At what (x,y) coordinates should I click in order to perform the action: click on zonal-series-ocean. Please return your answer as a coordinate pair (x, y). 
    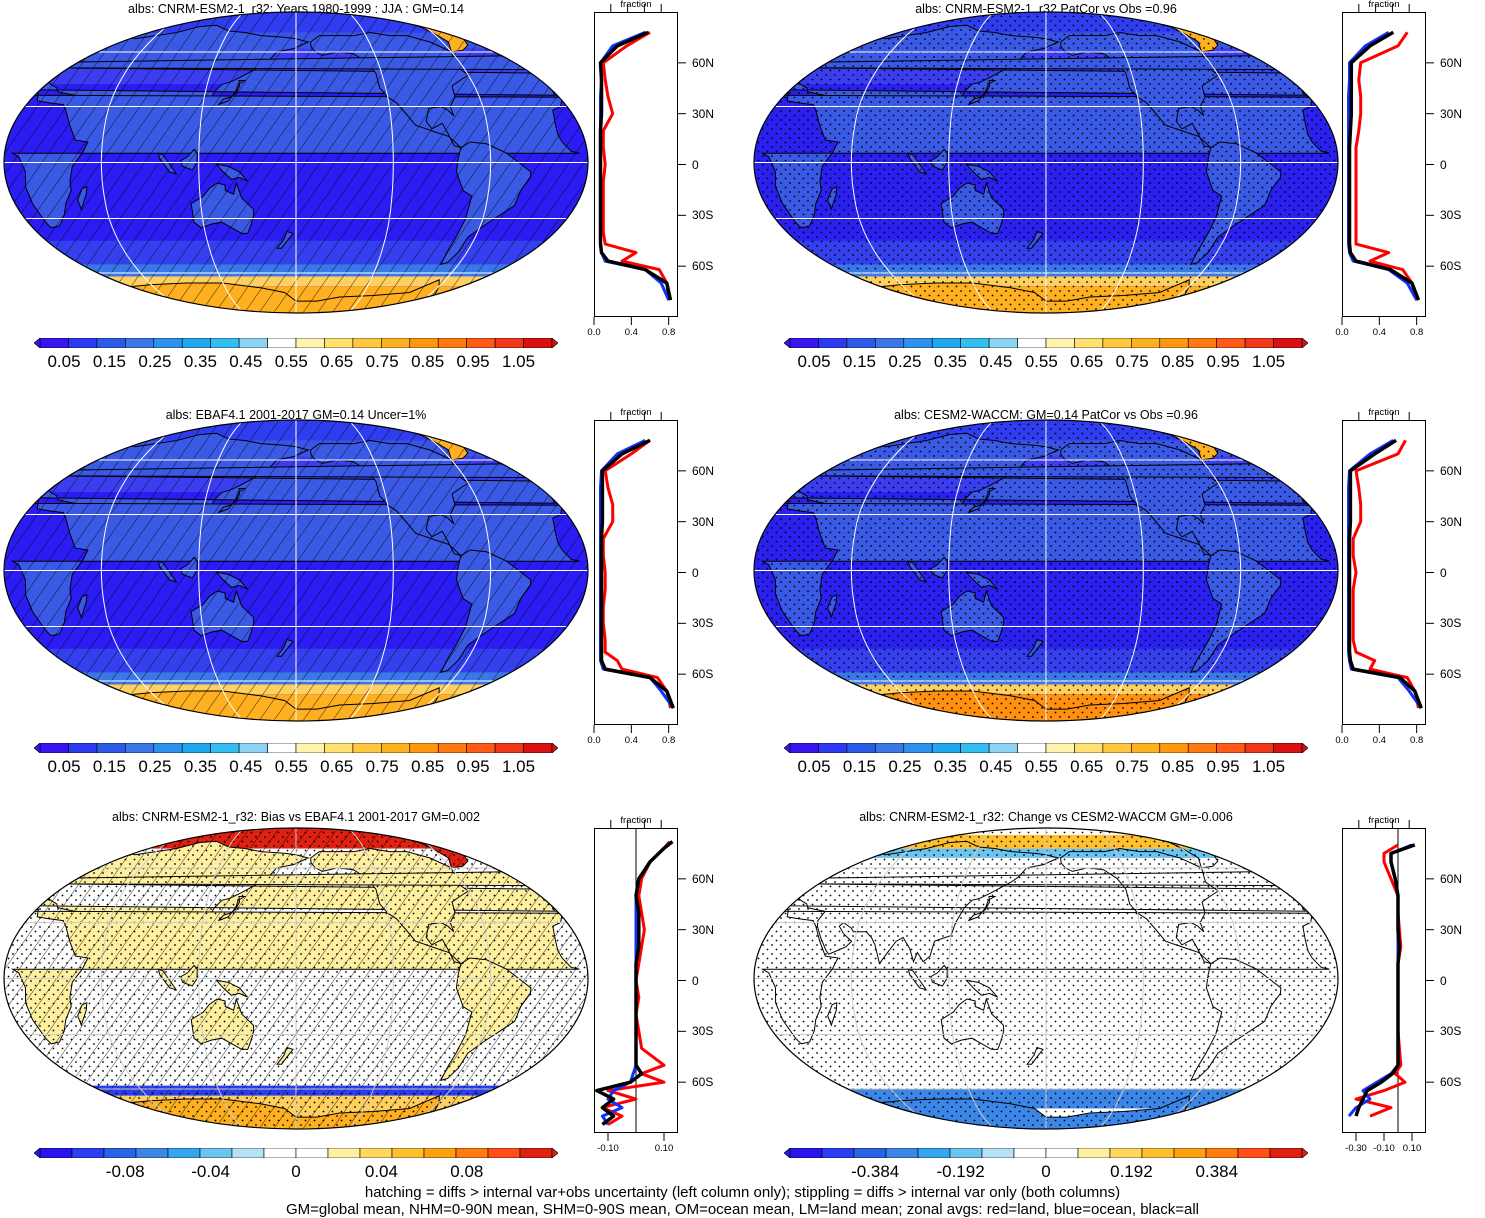
    Looking at the image, I should click on (637, 573).